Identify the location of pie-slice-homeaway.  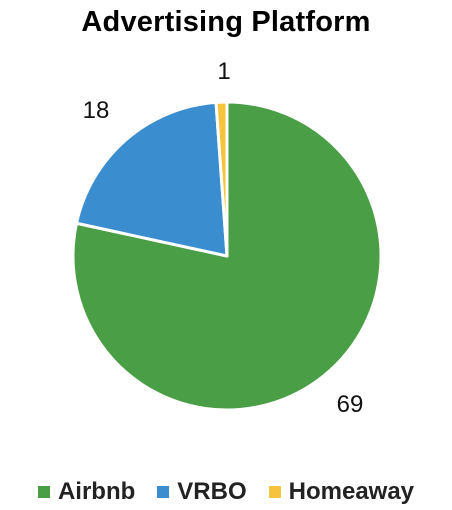
(221, 179).